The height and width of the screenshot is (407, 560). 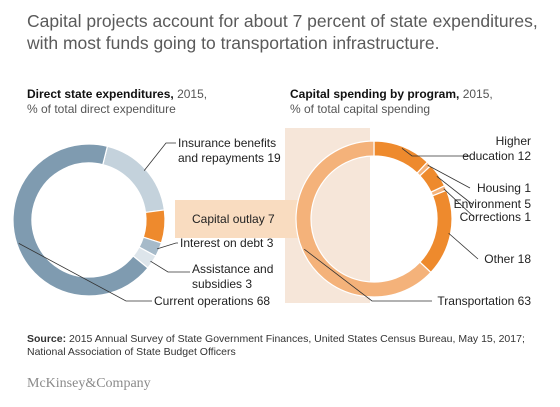 I want to click on right-leader-environment, so click(x=454, y=190).